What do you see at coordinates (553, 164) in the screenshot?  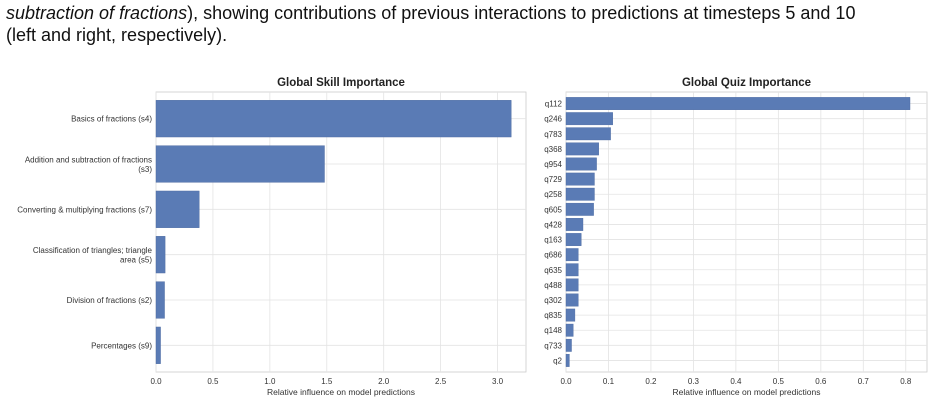 I see `quiz-category-label: q954` at bounding box center [553, 164].